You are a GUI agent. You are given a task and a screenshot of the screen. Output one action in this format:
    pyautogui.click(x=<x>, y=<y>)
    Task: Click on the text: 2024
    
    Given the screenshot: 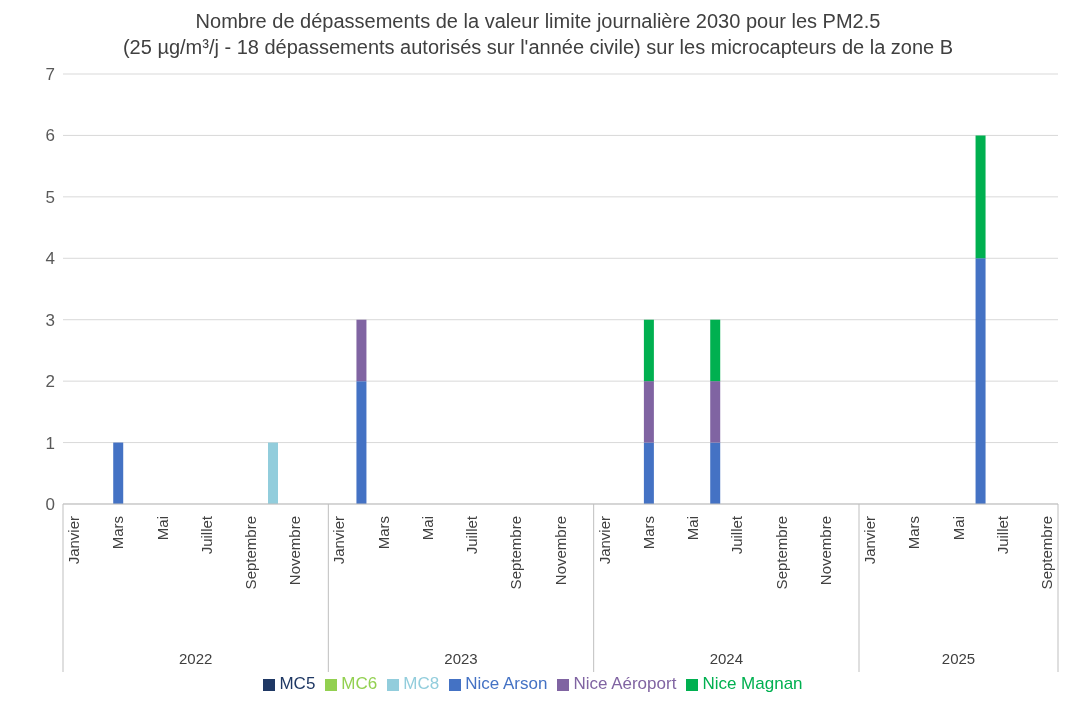 What is the action you would take?
    pyautogui.click(x=726, y=658)
    